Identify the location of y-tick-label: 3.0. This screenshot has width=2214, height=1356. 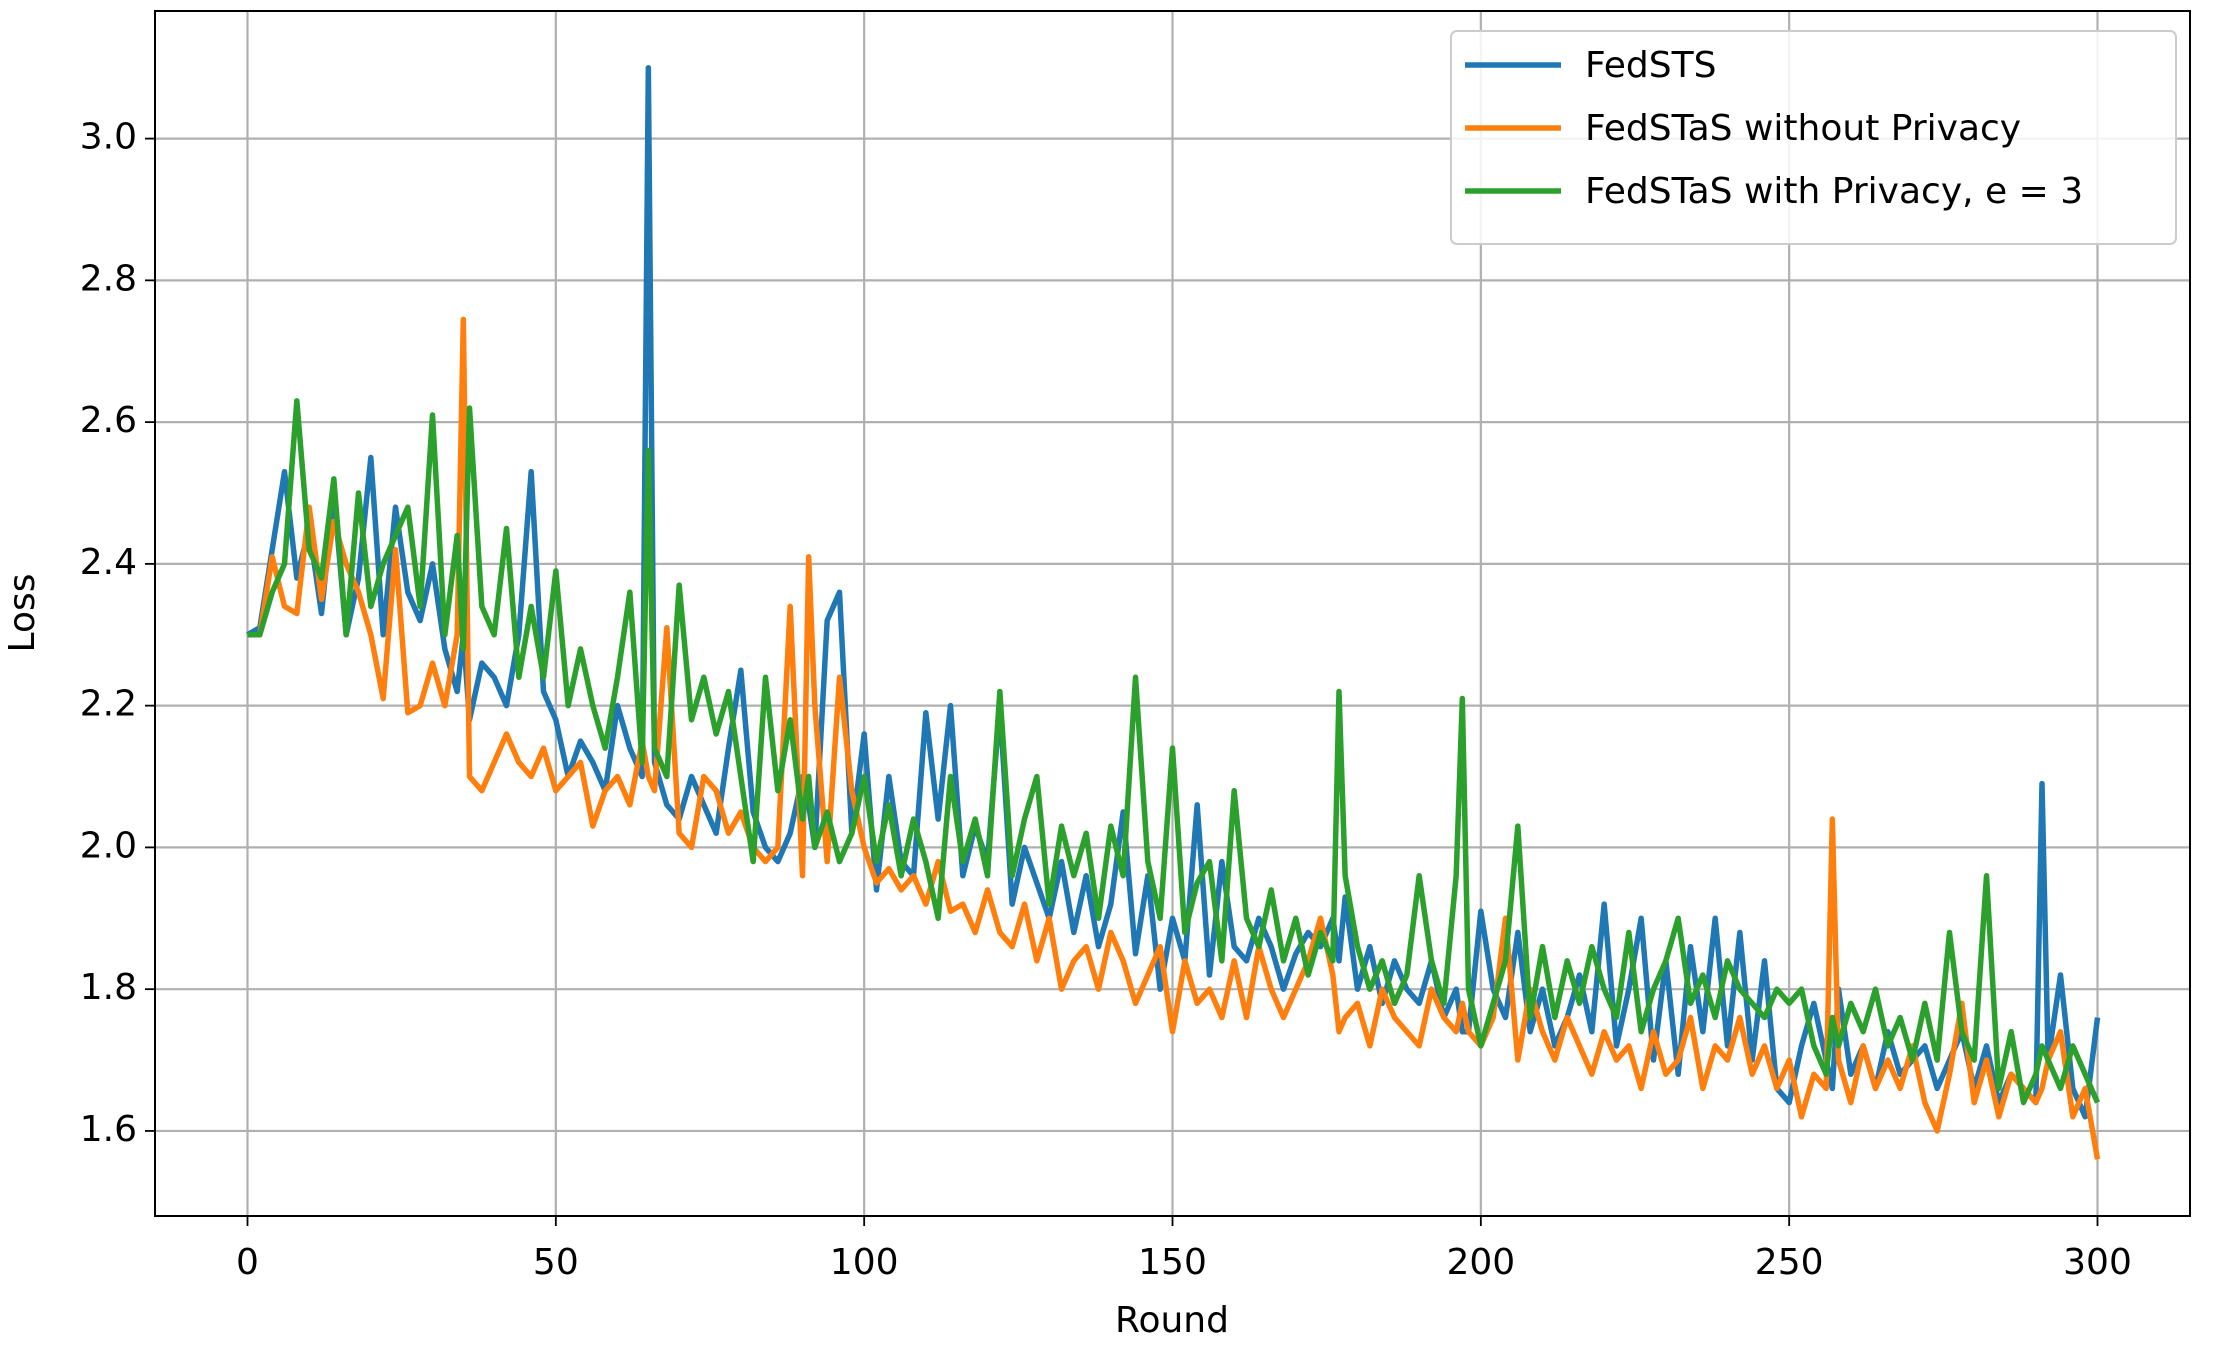
(108, 137).